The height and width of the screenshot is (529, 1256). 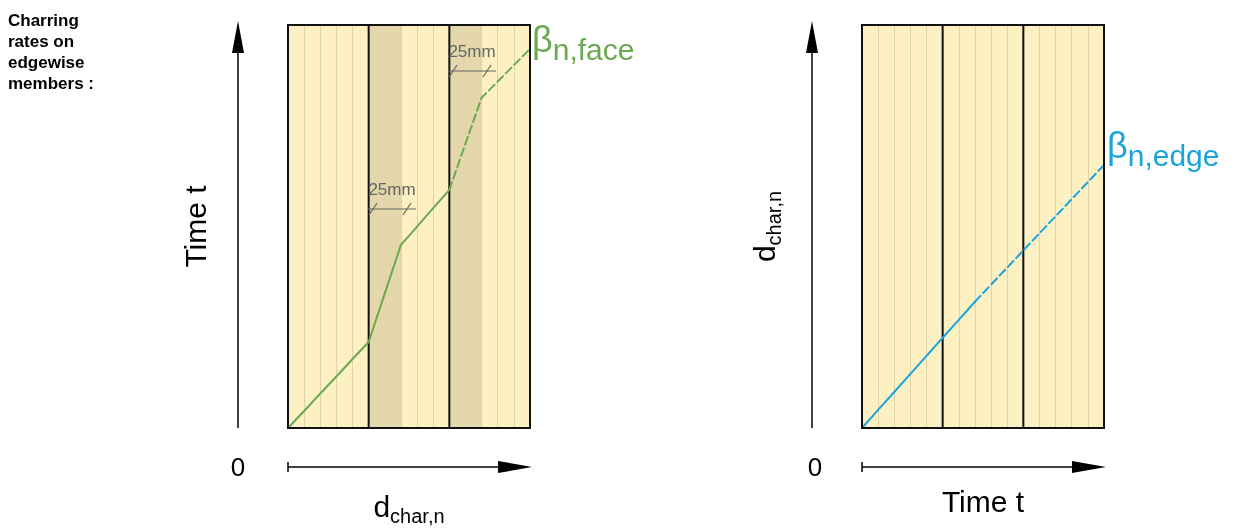 I want to click on text: β$_{n,edge}$, so click(x=1164, y=150).